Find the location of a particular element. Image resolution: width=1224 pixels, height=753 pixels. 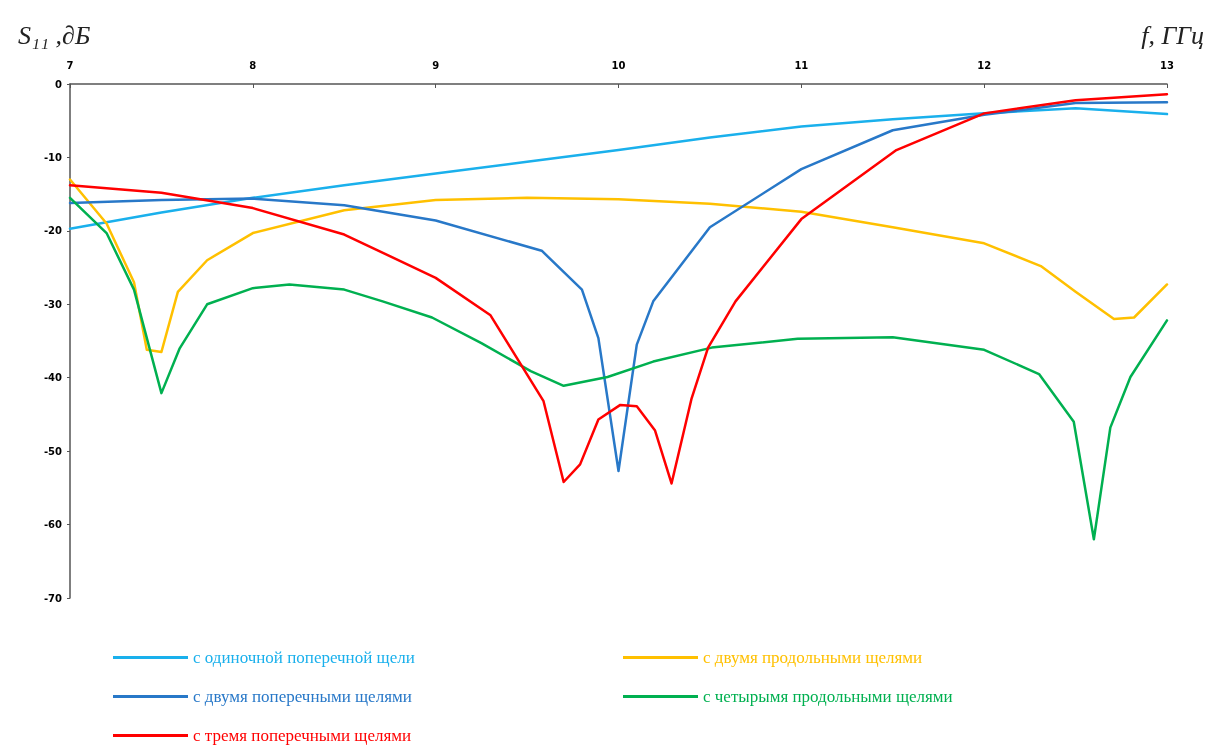

y-tick-label: -10 is located at coordinates (53, 157).